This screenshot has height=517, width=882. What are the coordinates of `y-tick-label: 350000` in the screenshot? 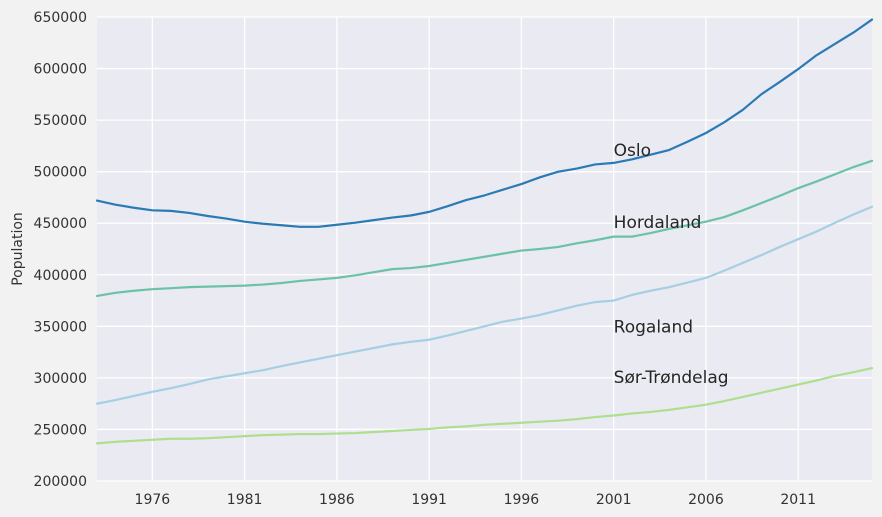 It's located at (60, 327).